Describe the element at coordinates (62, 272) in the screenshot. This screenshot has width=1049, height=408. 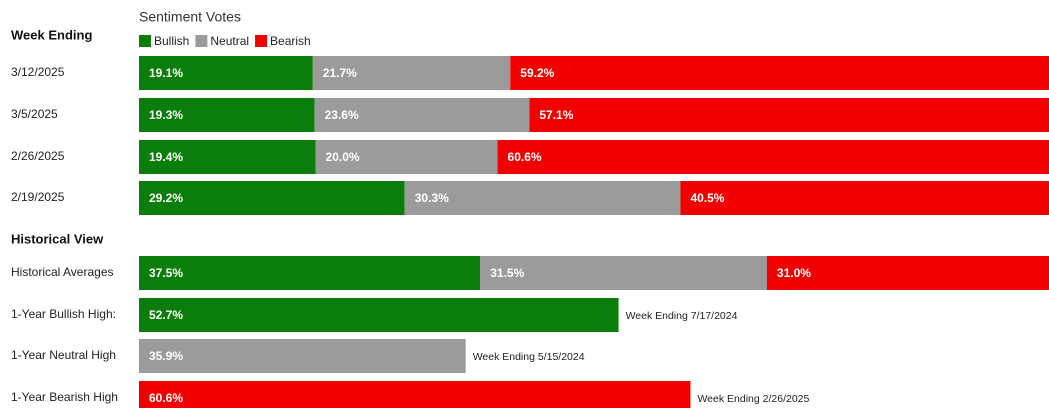
I see `category-label: Historical Averages` at that location.